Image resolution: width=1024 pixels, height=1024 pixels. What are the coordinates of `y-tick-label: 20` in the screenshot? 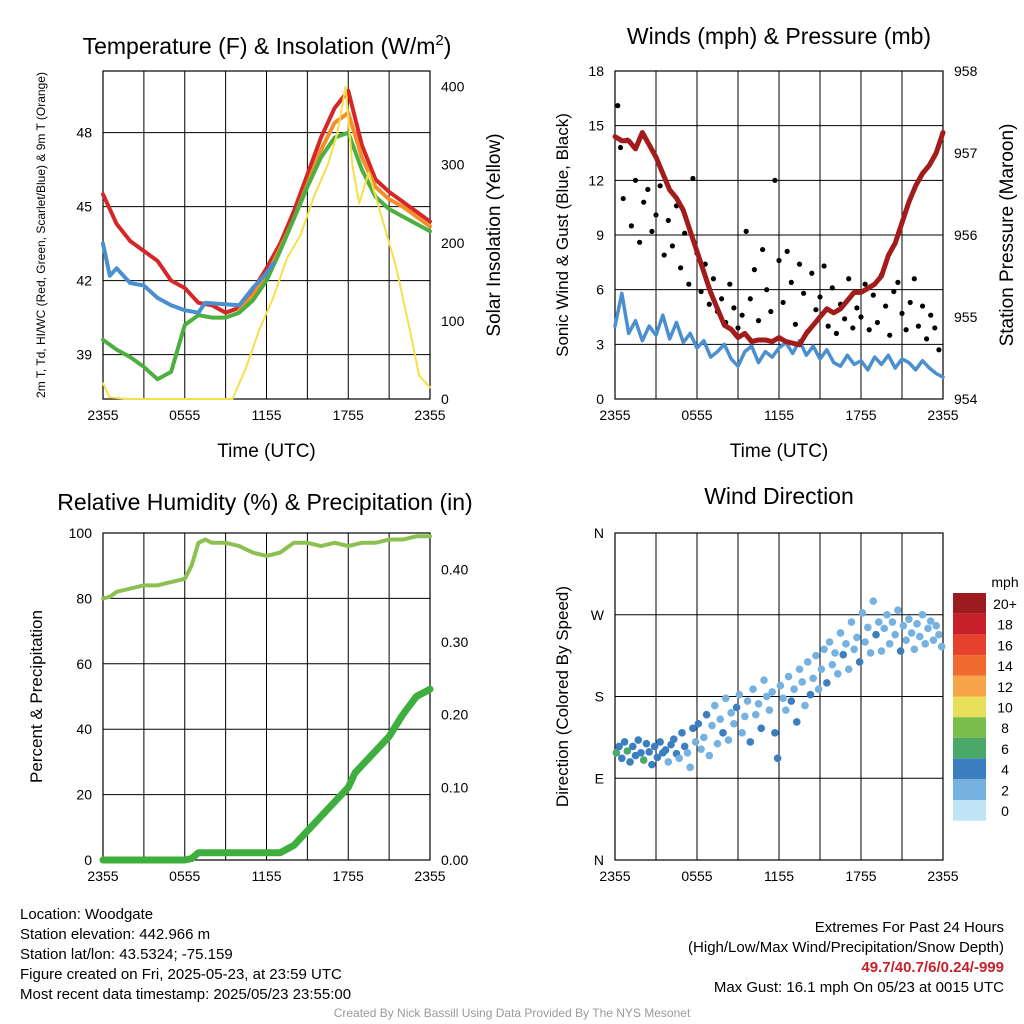 It's located at (84, 795).